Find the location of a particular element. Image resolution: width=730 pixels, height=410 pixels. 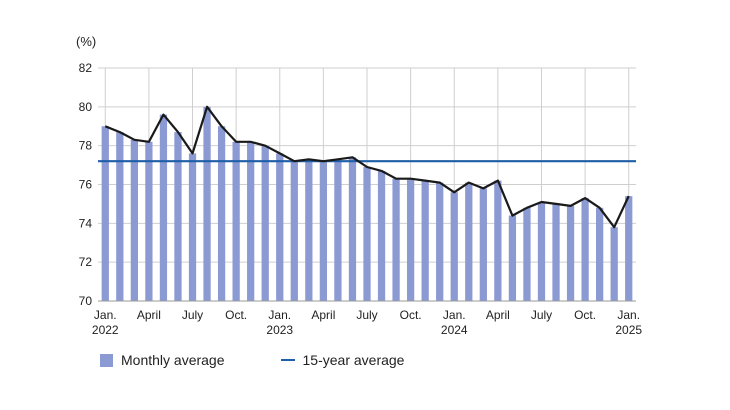

y-tick-label-82: 82 is located at coordinates (86, 68).